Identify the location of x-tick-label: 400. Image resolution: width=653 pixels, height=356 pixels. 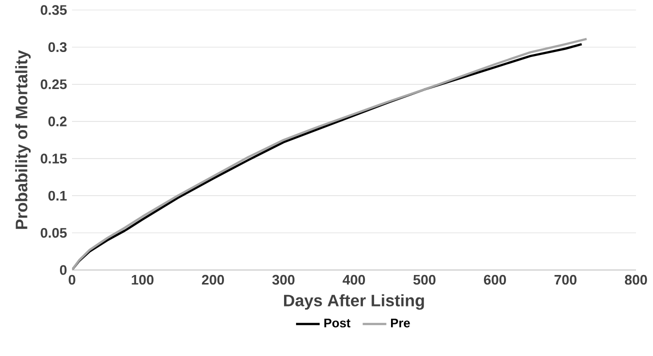
(353, 279).